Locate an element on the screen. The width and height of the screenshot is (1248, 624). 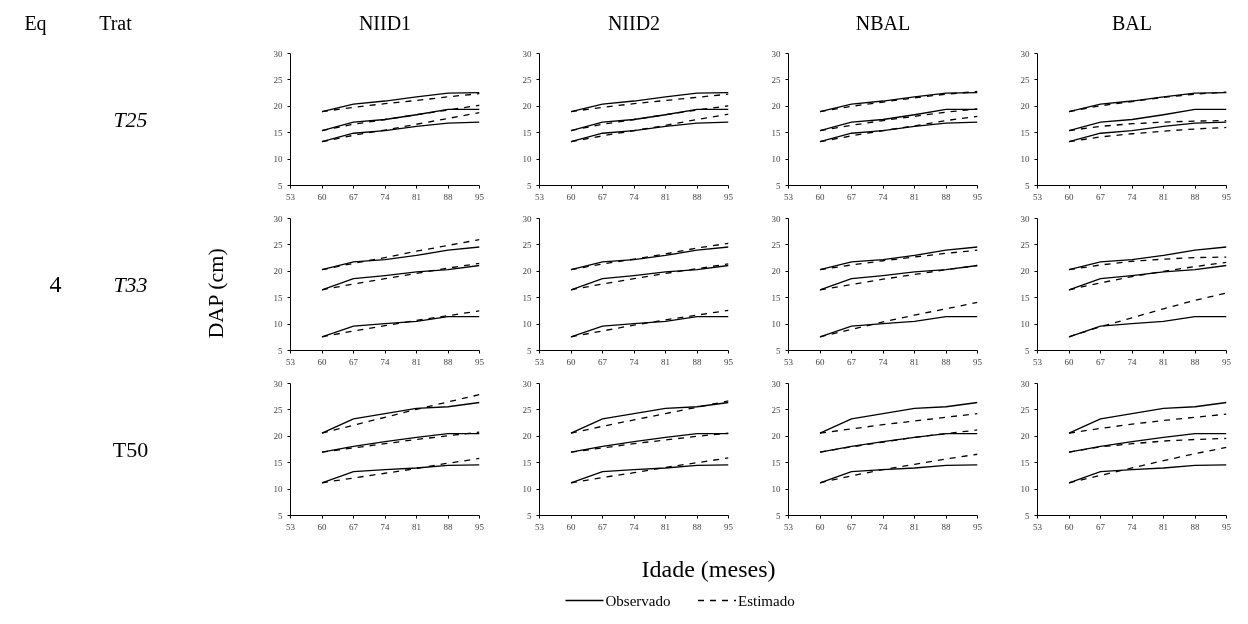
legend-label: Observado is located at coordinates (638, 600).